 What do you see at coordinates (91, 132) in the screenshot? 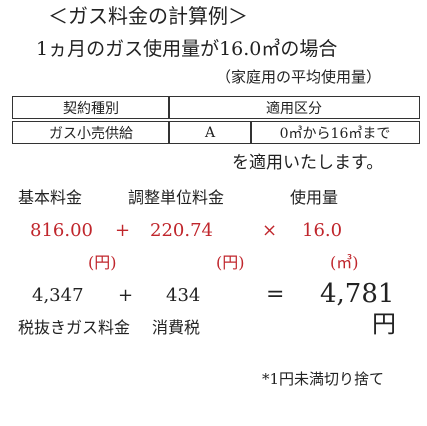
I see `table-cell: ガス小売供給` at bounding box center [91, 132].